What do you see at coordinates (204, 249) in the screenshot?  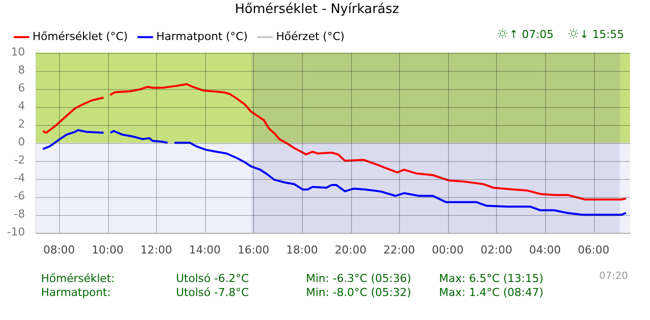 I see `x-tick-label: 14:00` at bounding box center [204, 249].